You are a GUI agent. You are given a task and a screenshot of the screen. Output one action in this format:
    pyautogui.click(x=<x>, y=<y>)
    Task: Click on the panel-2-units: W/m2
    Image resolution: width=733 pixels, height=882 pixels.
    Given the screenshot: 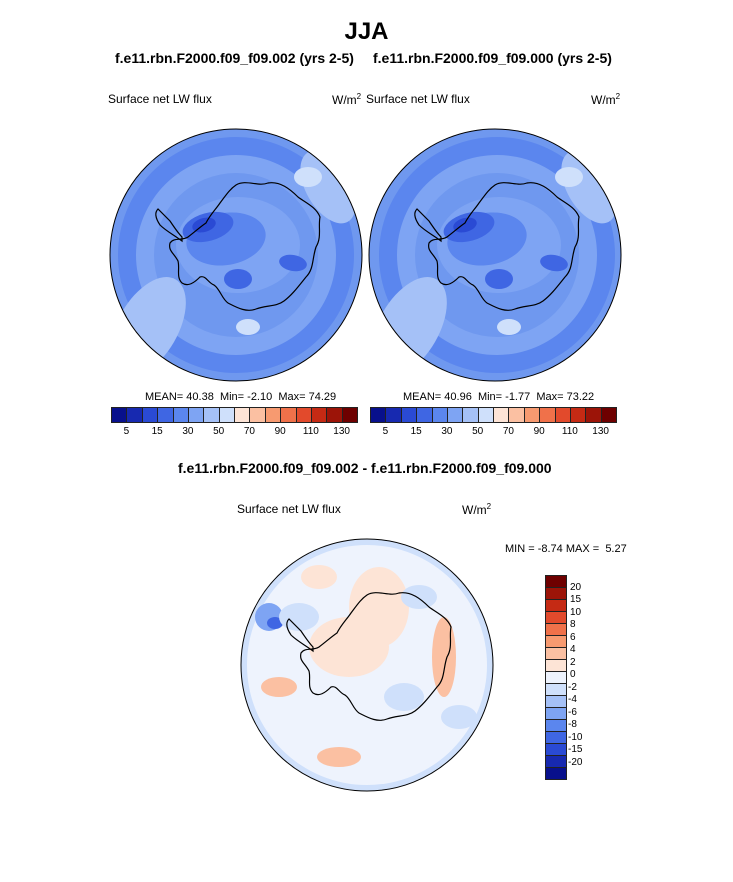 What is the action you would take?
    pyautogui.click(x=606, y=99)
    